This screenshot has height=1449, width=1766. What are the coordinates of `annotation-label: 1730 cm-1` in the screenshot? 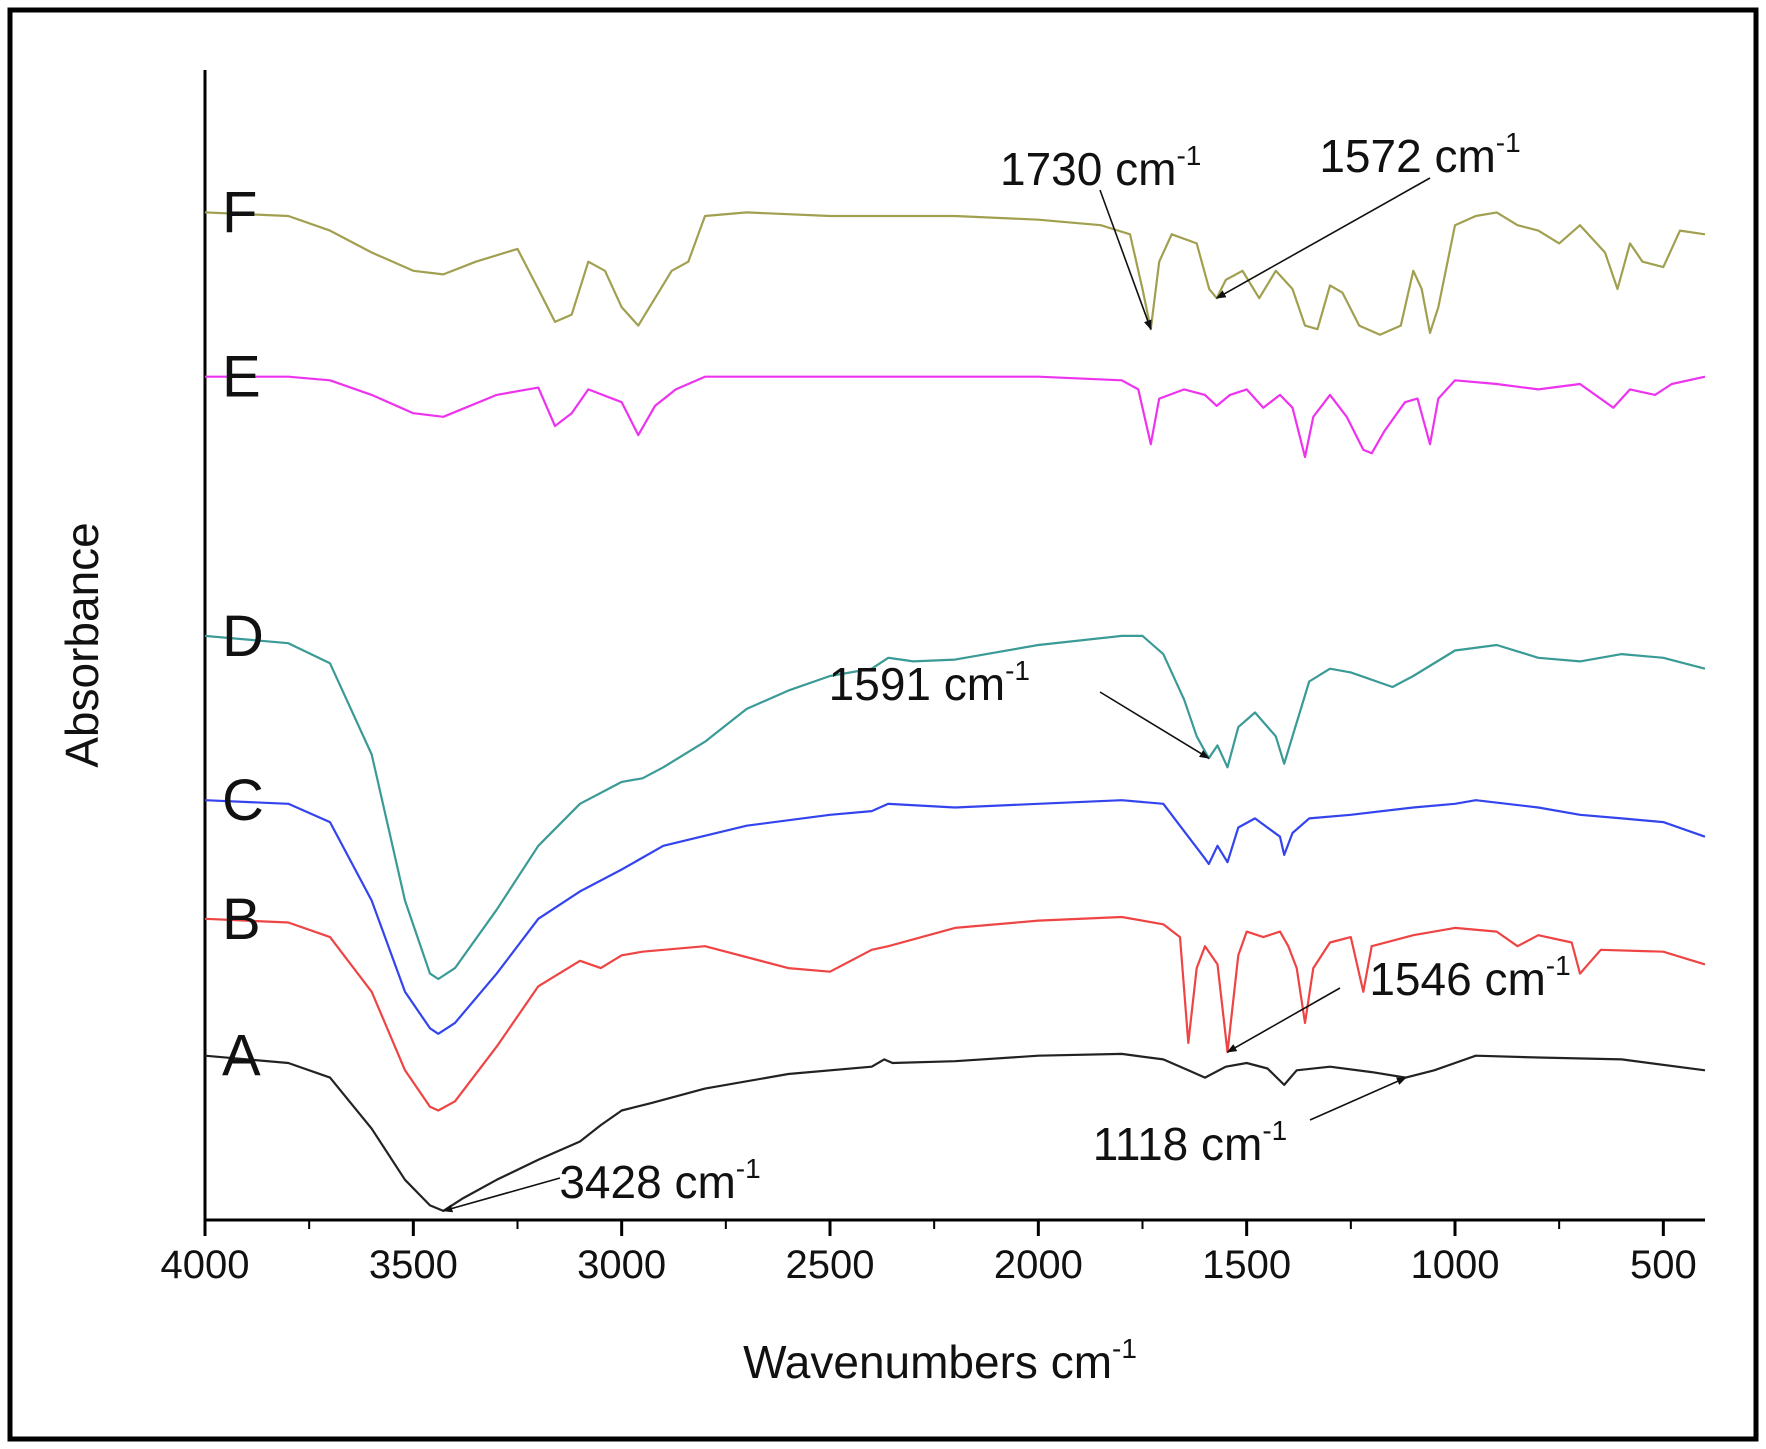 It's located at (1100, 167).